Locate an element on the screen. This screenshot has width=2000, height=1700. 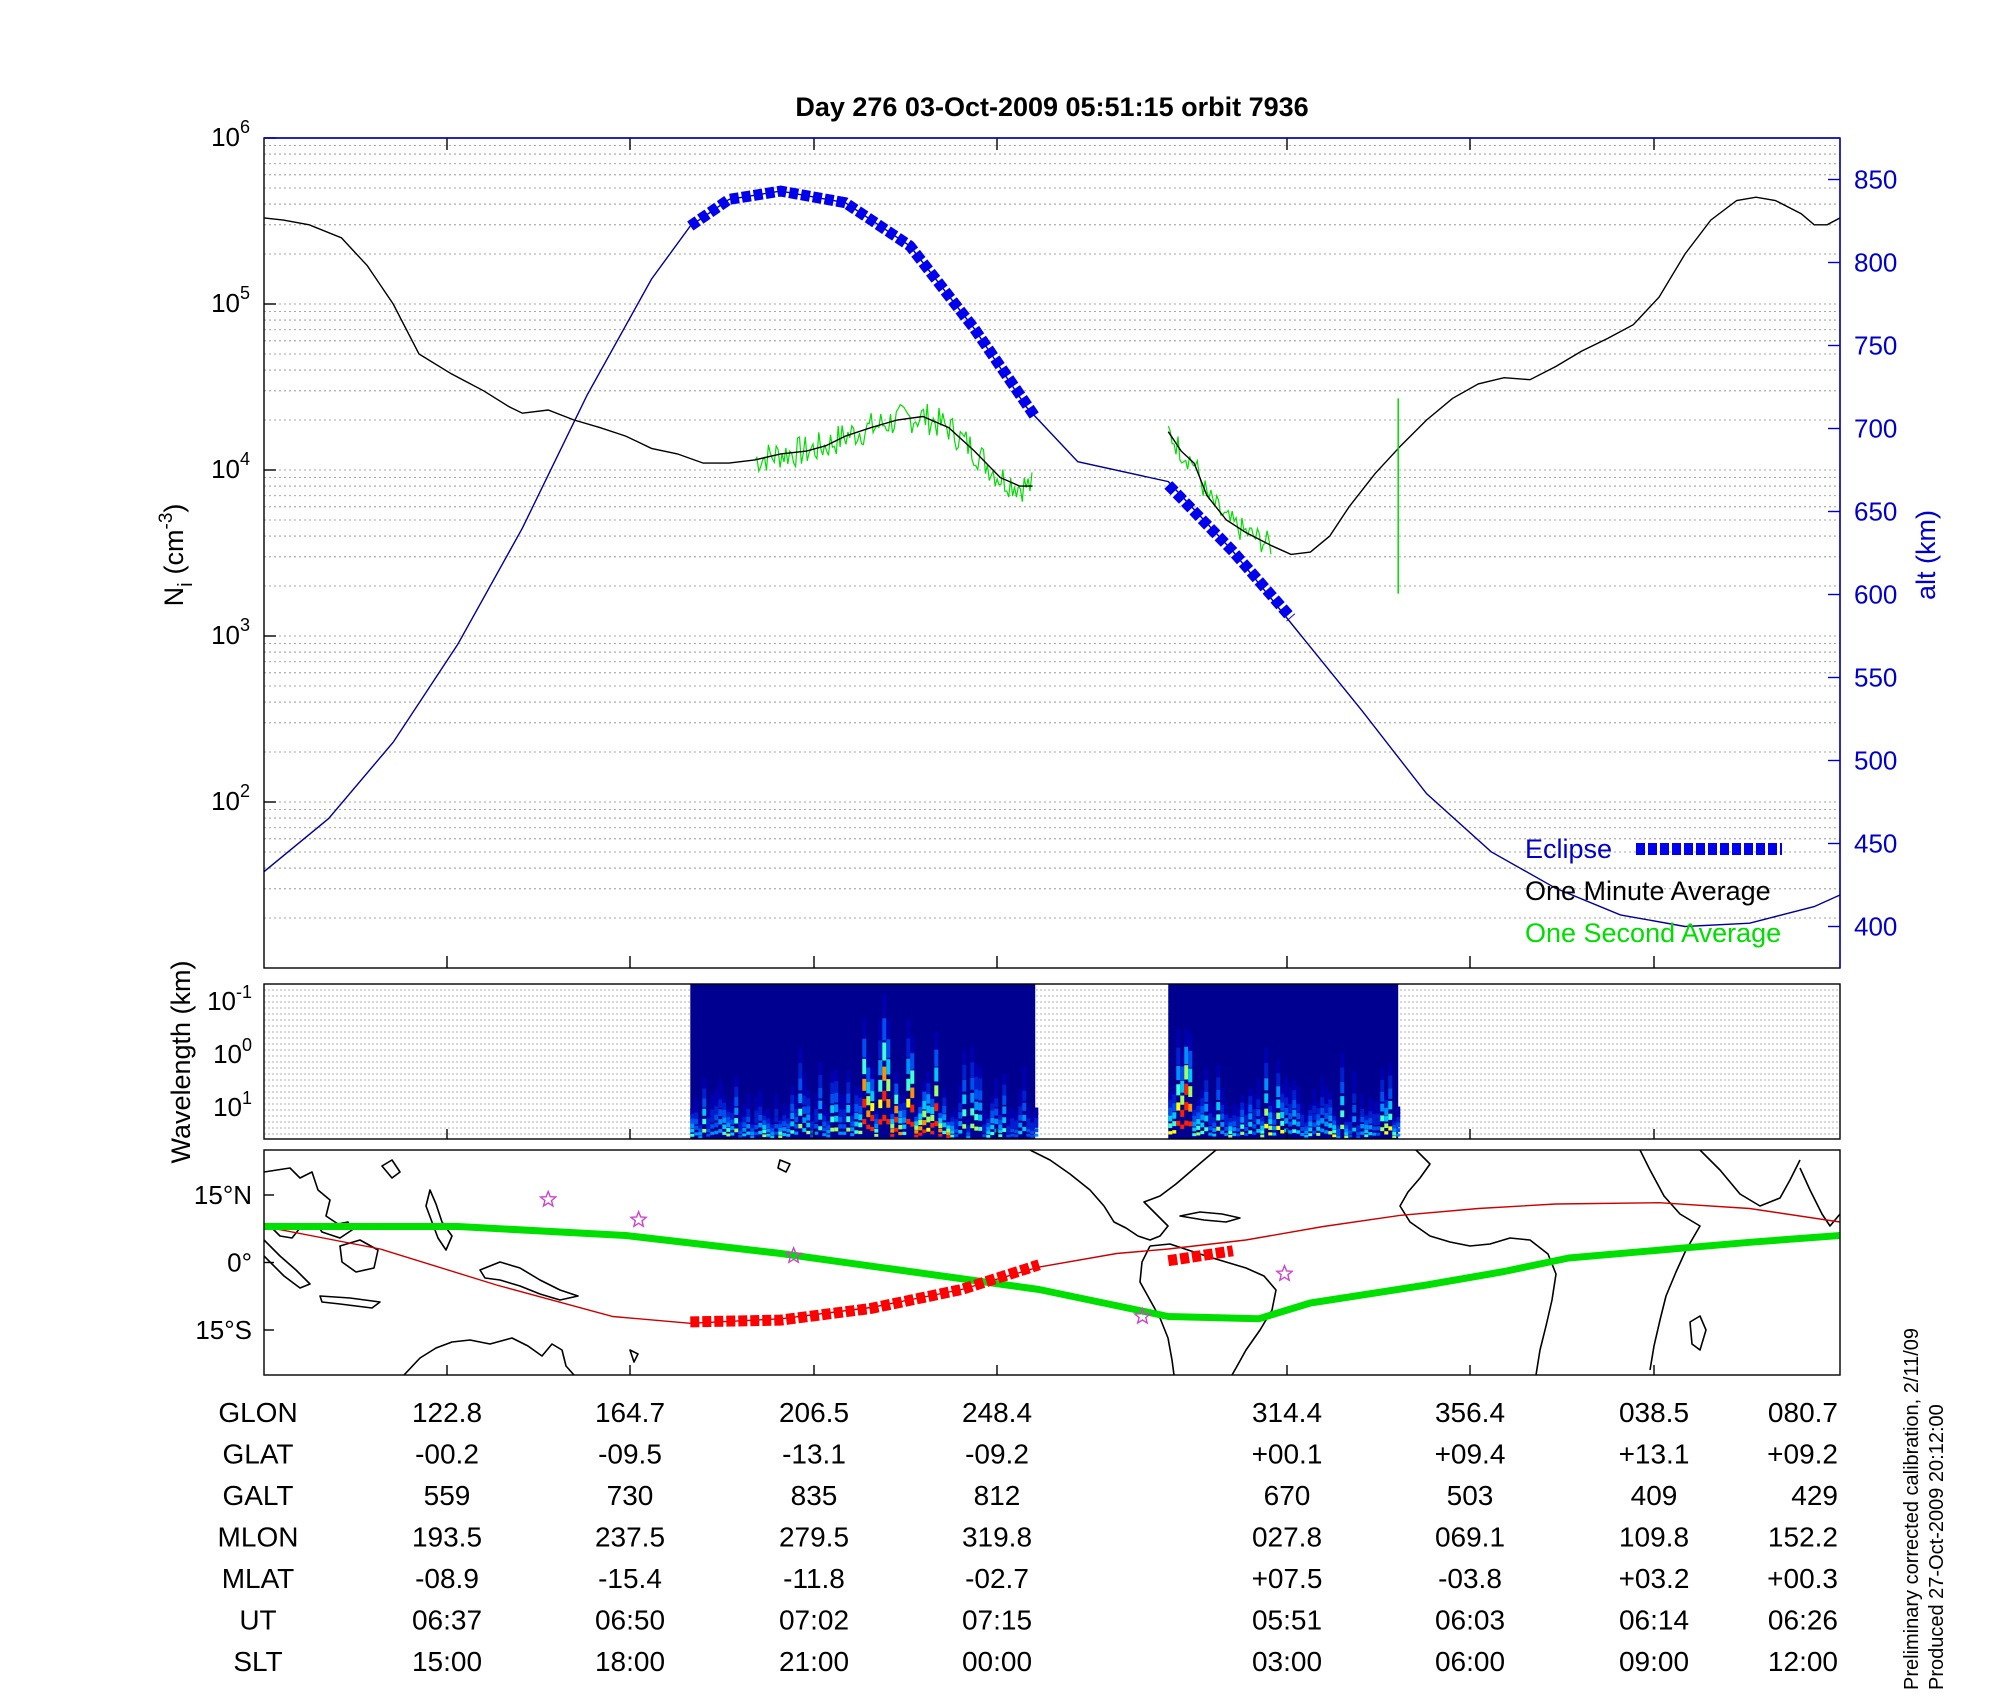
table-cell: -00.2 is located at coordinates (447, 1454).